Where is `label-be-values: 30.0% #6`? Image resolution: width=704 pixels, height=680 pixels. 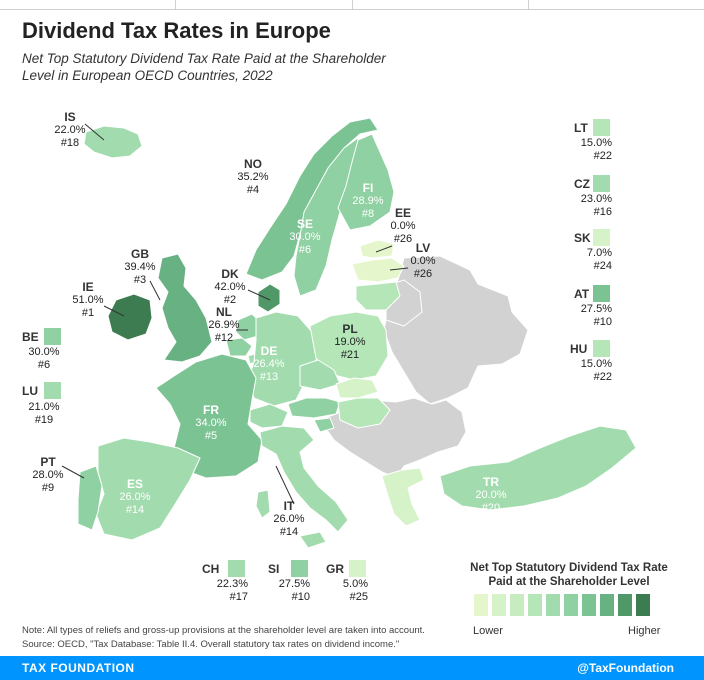 label-be-values: 30.0% #6 is located at coordinates (44, 358).